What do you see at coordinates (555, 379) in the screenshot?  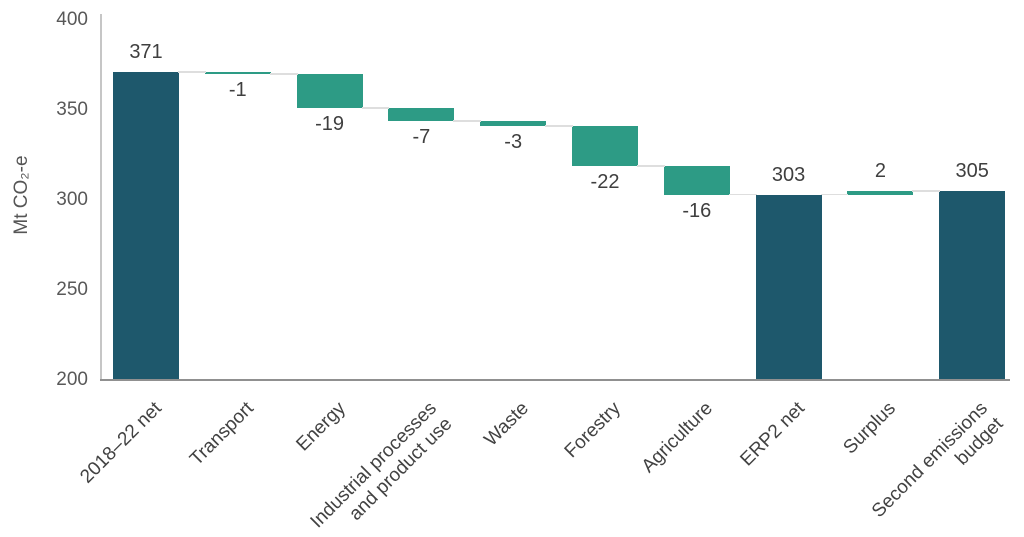 I see `x-axis-line` at bounding box center [555, 379].